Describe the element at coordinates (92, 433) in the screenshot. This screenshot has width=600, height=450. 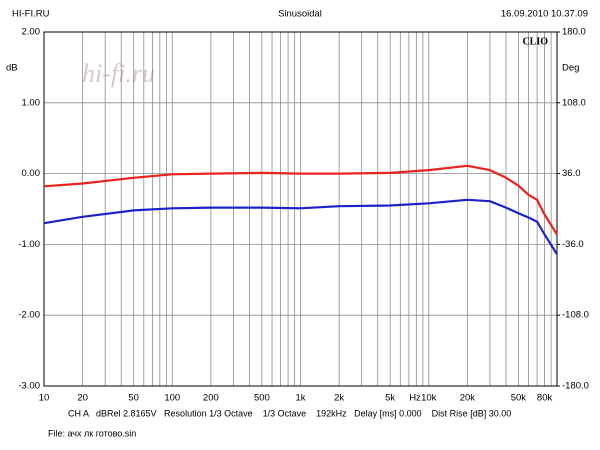
I see `footer-line: File: ачх лк готово.sin` at that location.